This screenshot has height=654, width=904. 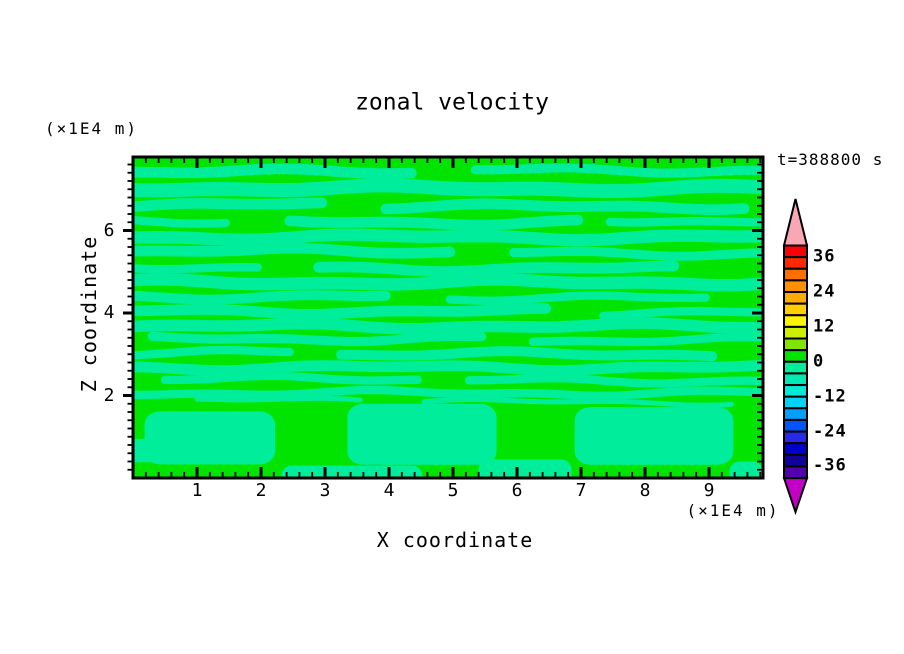 What do you see at coordinates (795, 222) in the screenshot?
I see `colorbar-above-arrow` at bounding box center [795, 222].